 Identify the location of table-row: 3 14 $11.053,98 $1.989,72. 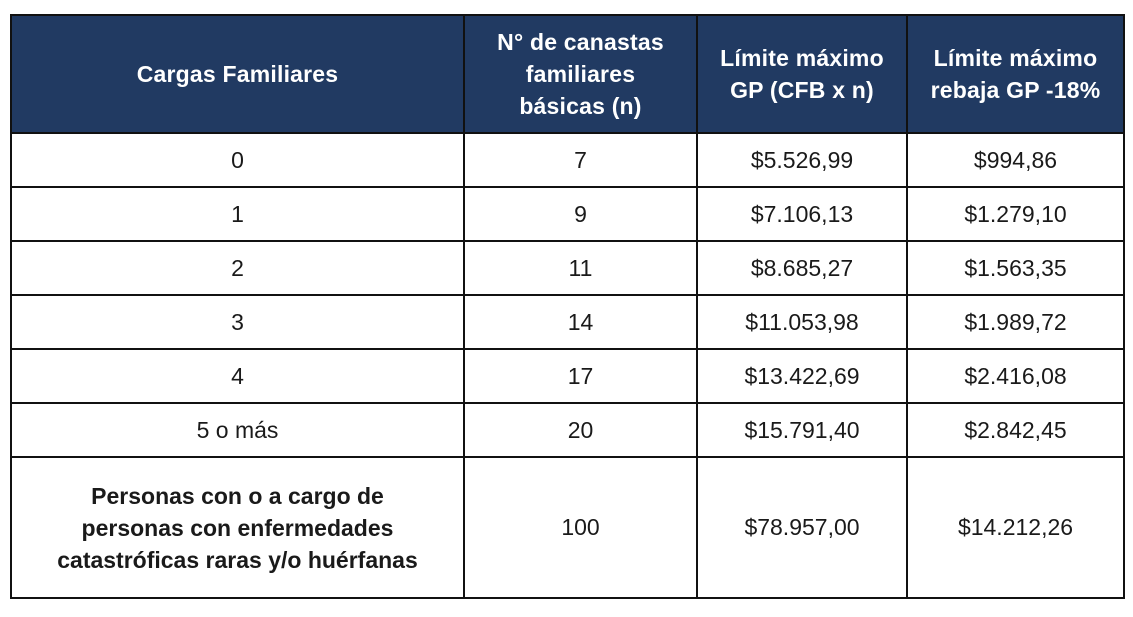
(567, 322).